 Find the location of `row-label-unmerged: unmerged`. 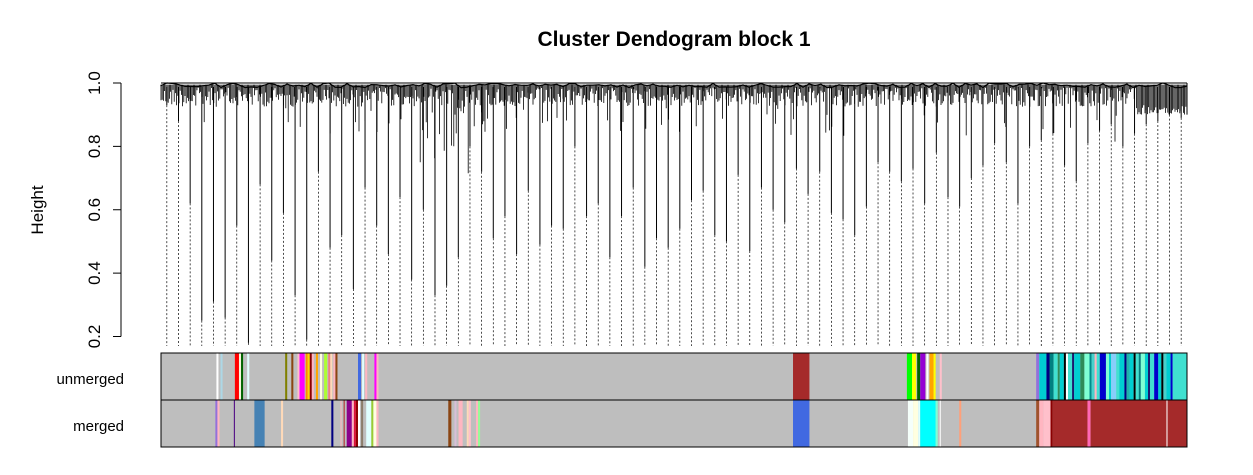

row-label-unmerged: unmerged is located at coordinates (90, 379).